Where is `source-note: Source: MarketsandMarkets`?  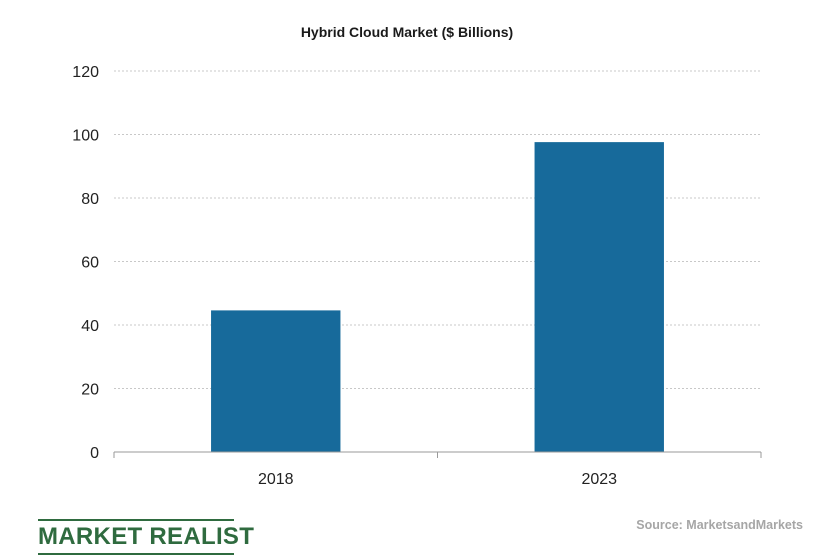 source-note: Source: MarketsandMarkets is located at coordinates (719, 525).